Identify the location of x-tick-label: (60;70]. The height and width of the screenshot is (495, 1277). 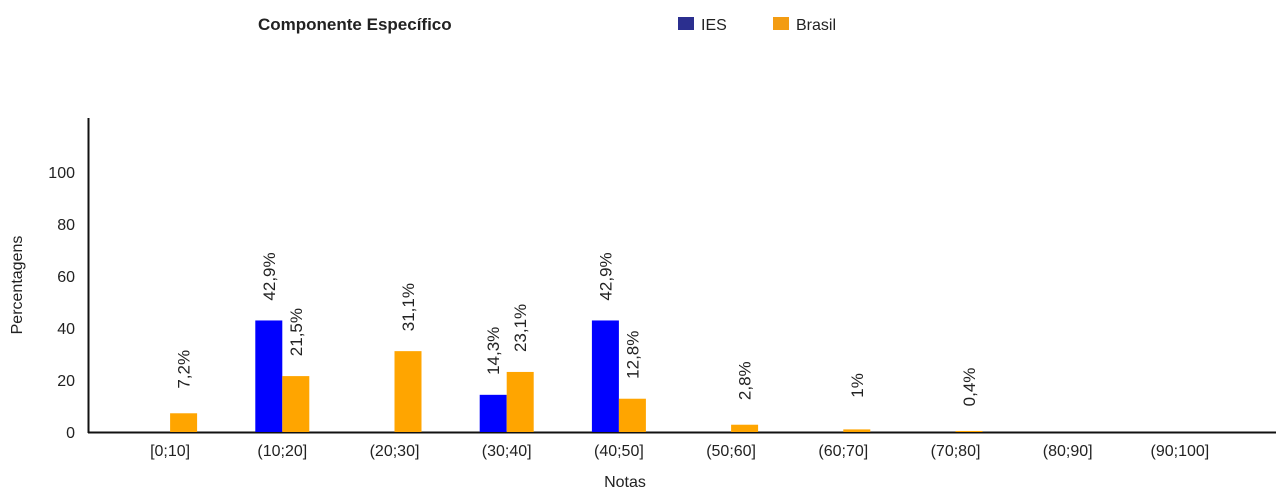
(843, 451).